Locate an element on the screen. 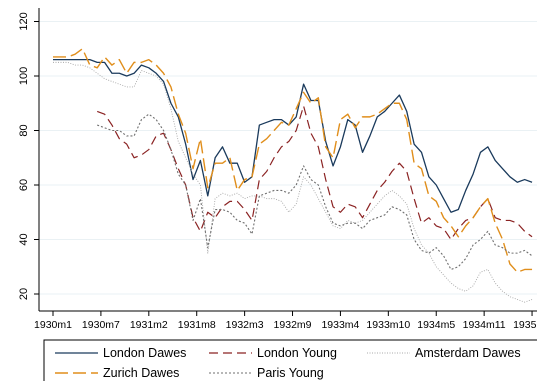 Image resolution: width=537 pixels, height=386 pixels. x-tick-label: 1935m6 is located at coordinates (525, 325).